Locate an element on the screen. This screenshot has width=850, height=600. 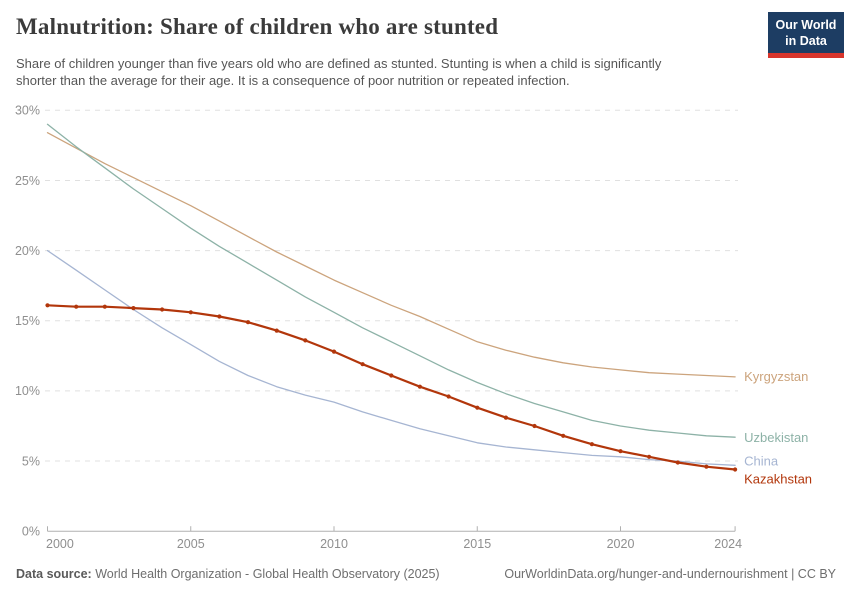
series-label-kazakhstan: Kazakhstan is located at coordinates (778, 478).